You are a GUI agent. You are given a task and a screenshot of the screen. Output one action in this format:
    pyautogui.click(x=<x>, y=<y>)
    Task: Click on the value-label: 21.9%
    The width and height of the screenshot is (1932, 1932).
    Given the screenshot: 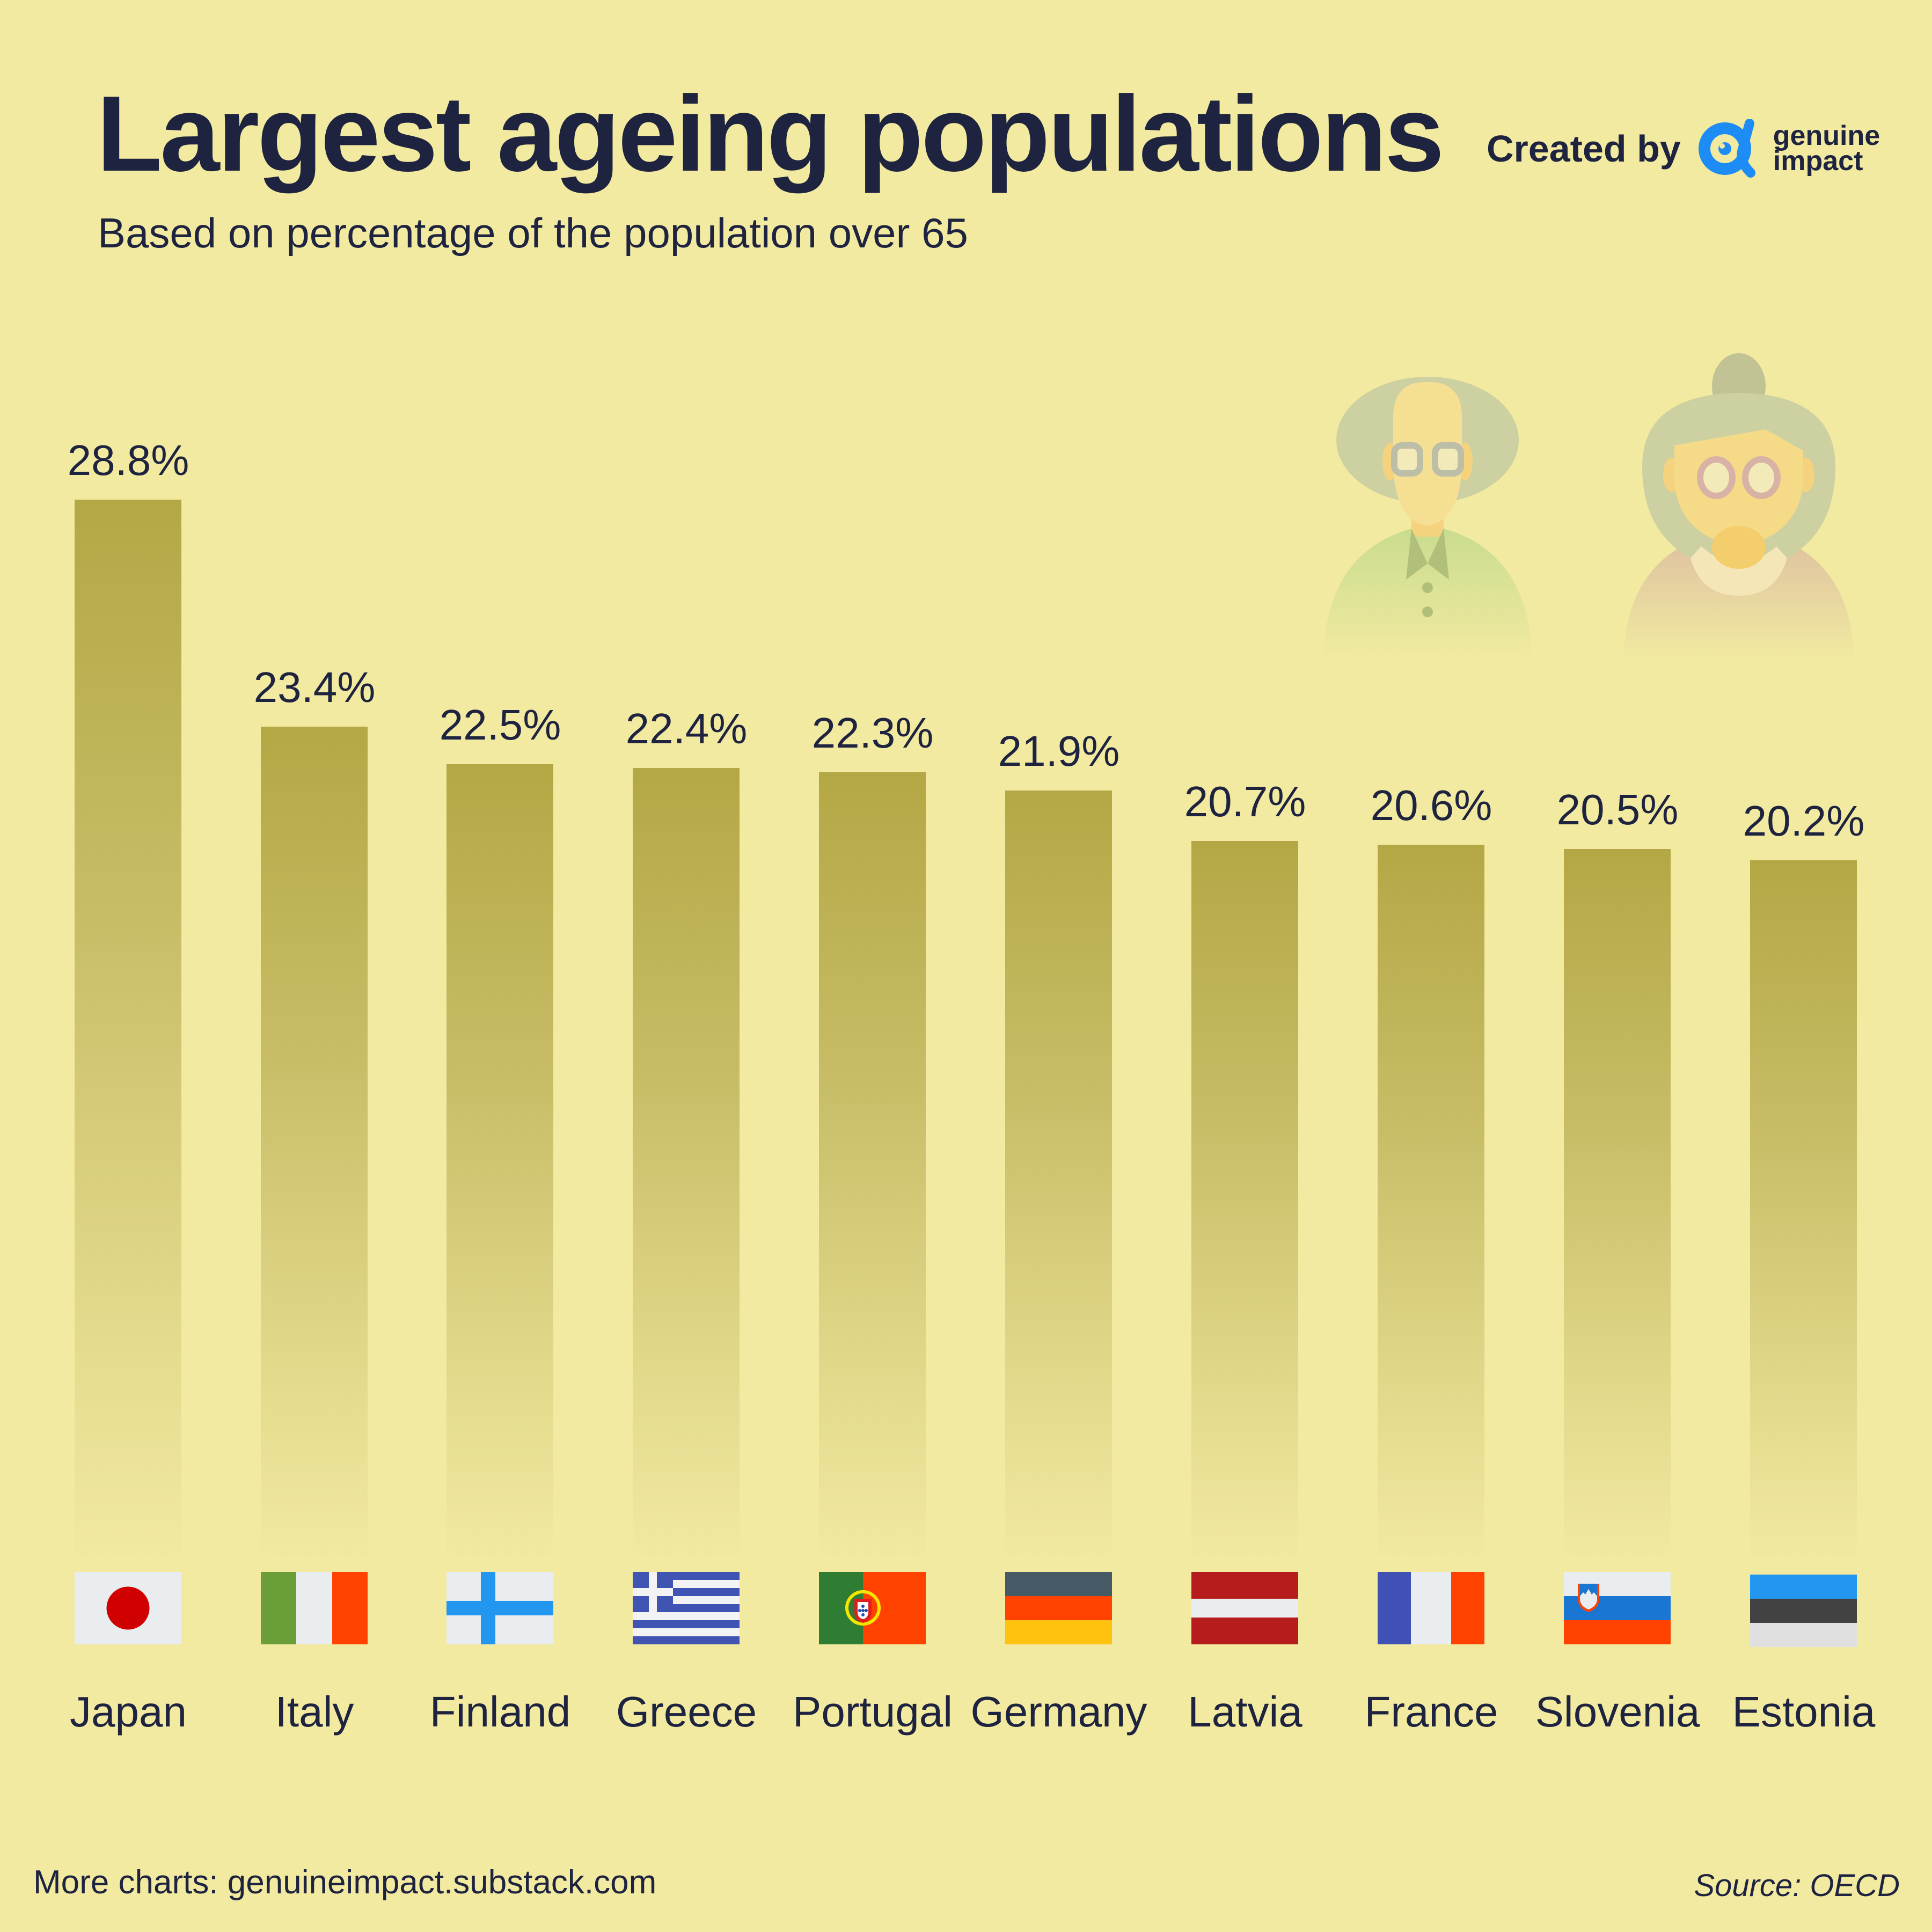 What is the action you would take?
    pyautogui.click(x=1059, y=751)
    